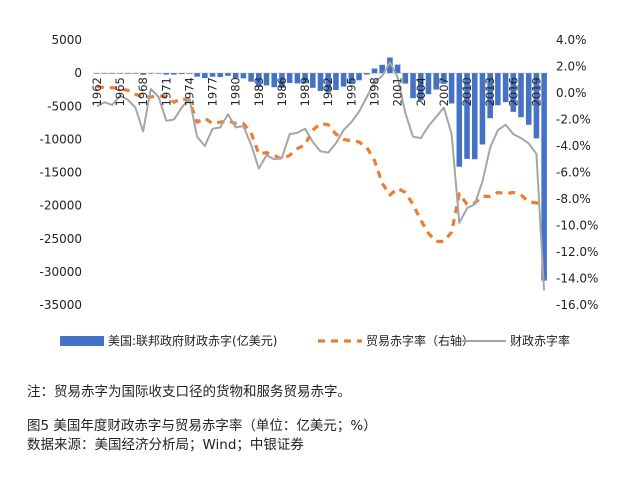 This screenshot has height=478, width=641. Describe the element at coordinates (143, 91) in the screenshot. I see `x-axis-tick-label: 1968` at that location.